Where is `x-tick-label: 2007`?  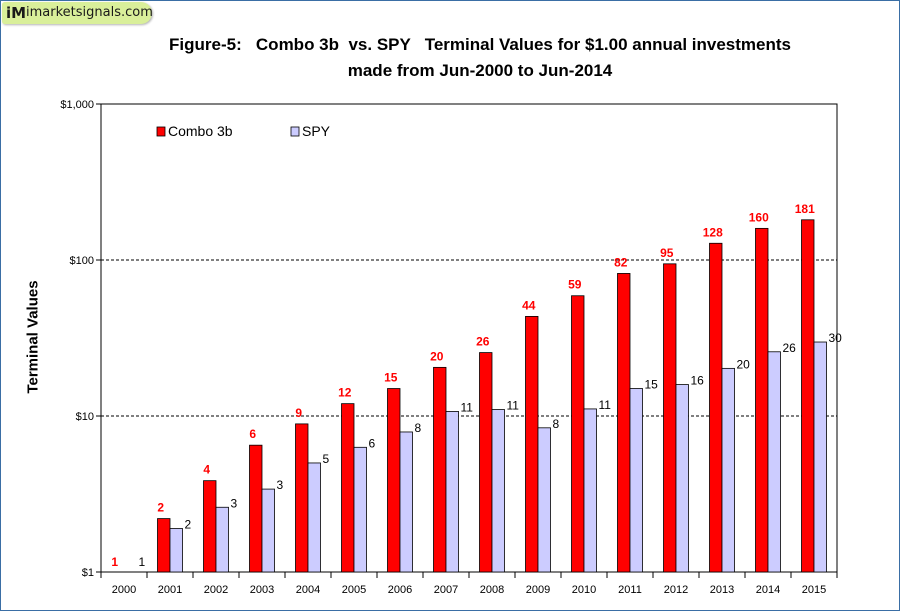
x-tick-label: 2007 is located at coordinates (446, 590).